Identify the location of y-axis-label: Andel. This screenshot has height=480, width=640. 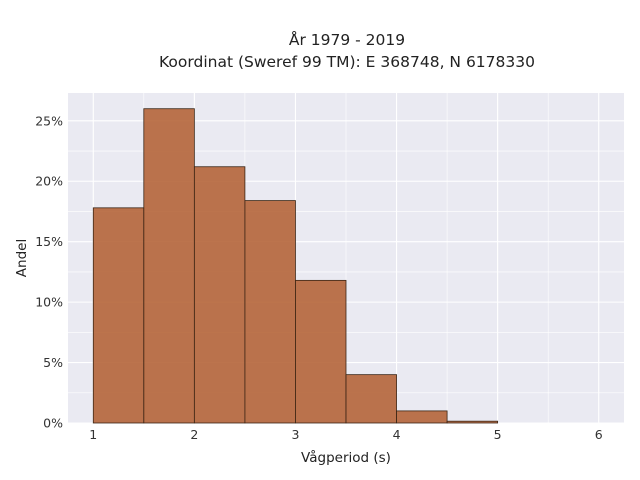
(22, 258).